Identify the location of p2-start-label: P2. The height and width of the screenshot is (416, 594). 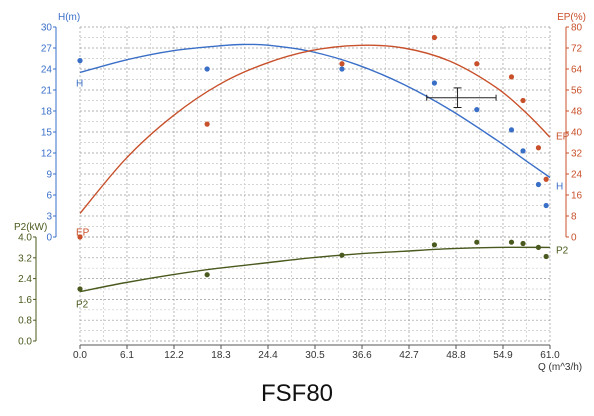
(82, 305).